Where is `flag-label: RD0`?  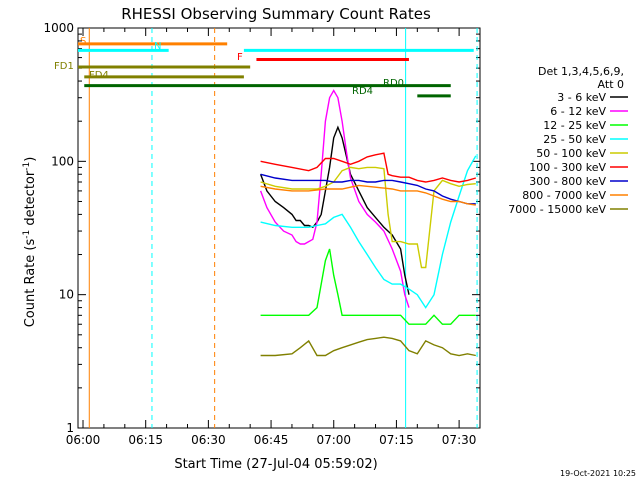 flag-label: RD0 is located at coordinates (393, 83).